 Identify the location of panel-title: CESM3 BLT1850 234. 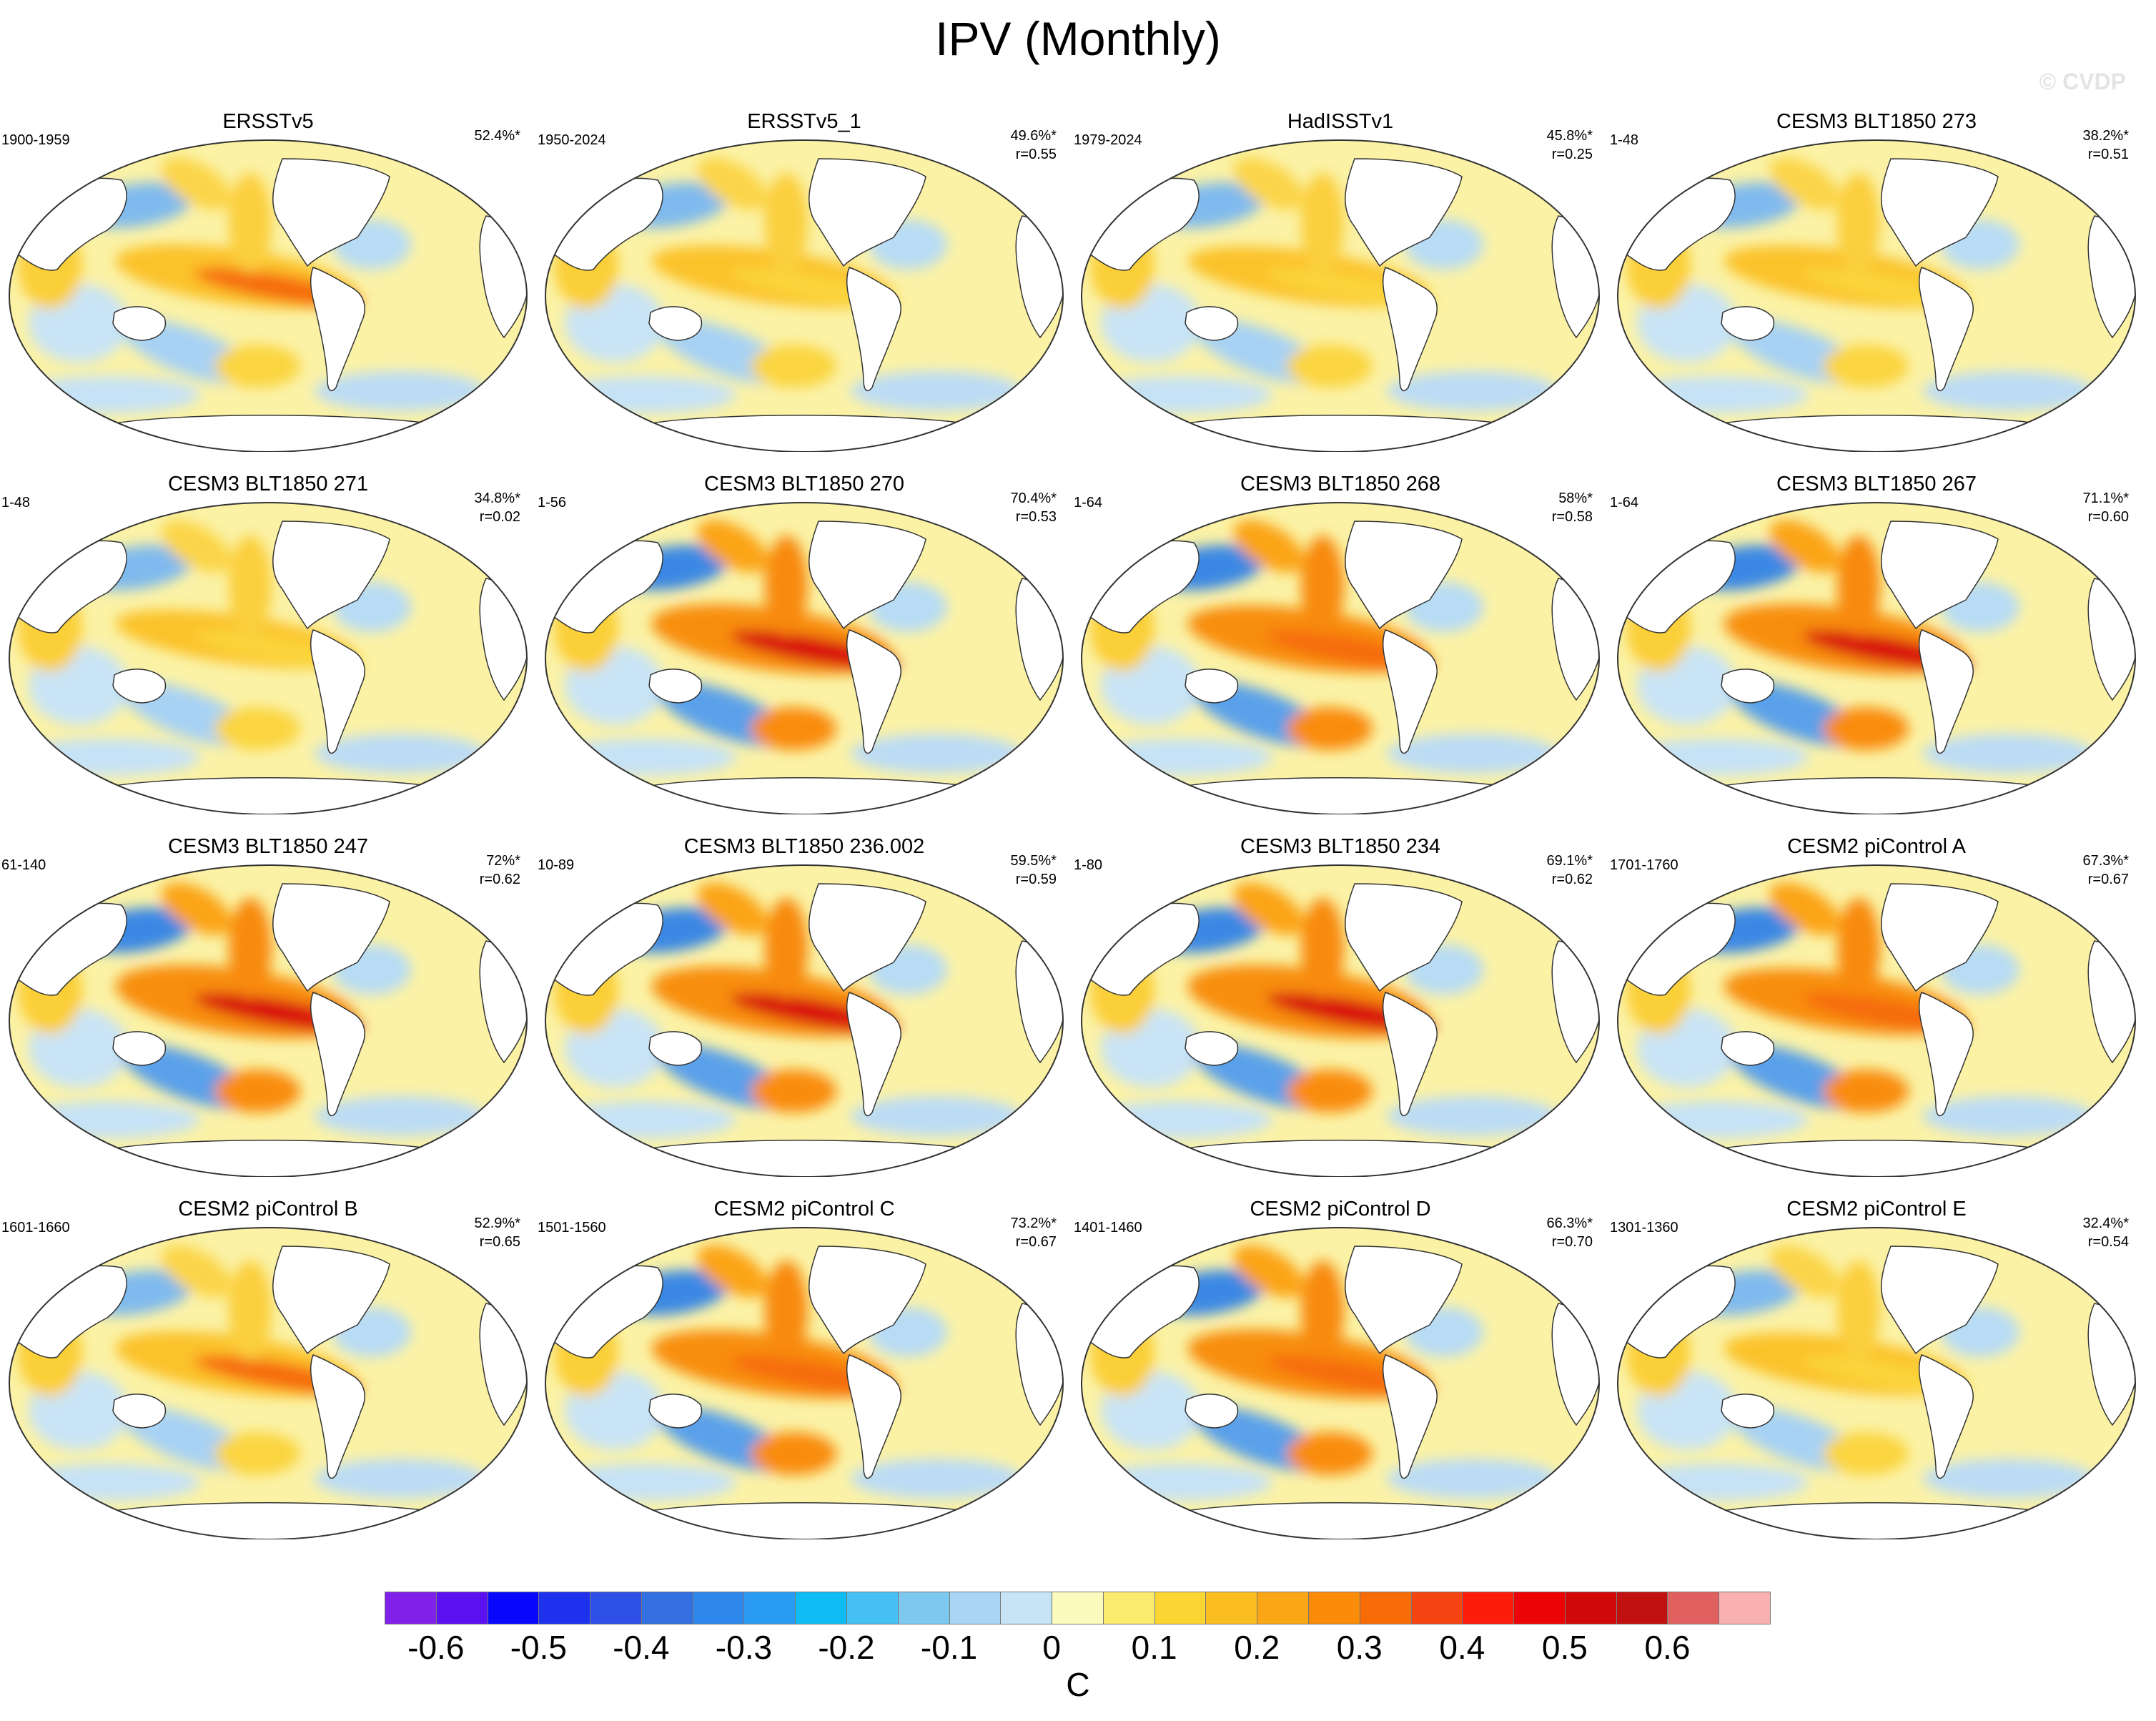
(1340, 846).